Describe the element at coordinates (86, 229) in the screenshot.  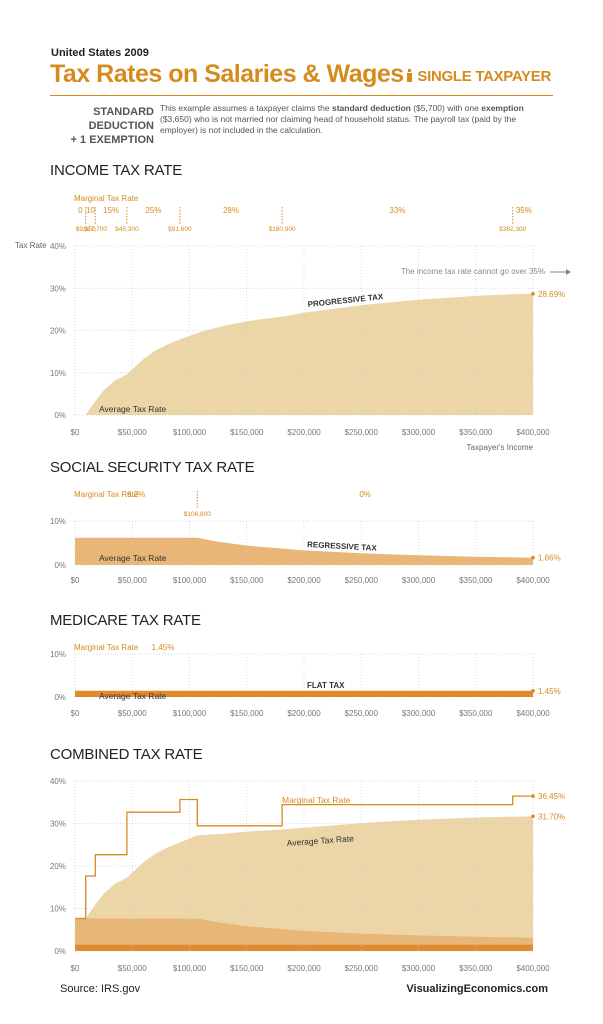
I see `income-bracket-label: $9,350` at that location.